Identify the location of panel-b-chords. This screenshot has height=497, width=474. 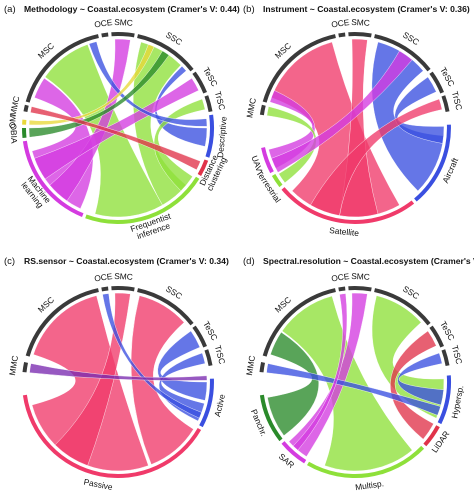
(355, 128).